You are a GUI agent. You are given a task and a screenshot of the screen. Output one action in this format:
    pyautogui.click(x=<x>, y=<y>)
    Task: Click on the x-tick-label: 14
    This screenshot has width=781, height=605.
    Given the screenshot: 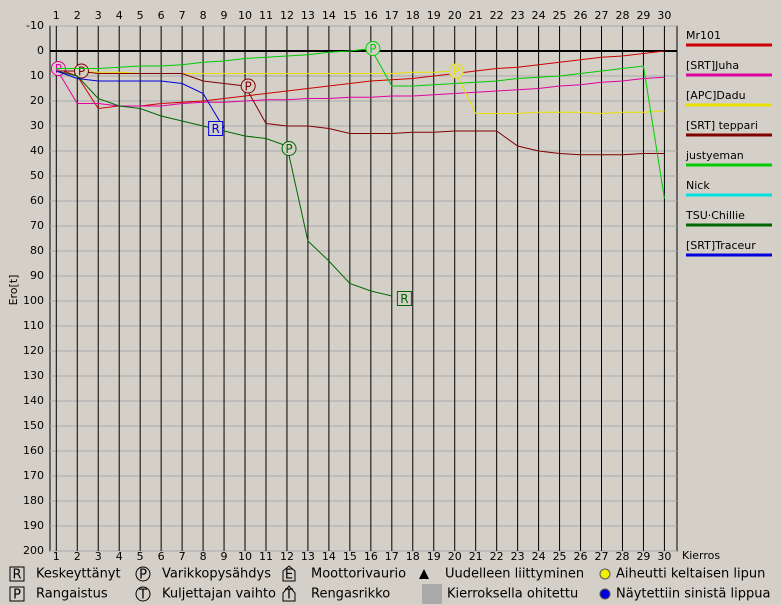 What is the action you would take?
    pyautogui.click(x=329, y=15)
    